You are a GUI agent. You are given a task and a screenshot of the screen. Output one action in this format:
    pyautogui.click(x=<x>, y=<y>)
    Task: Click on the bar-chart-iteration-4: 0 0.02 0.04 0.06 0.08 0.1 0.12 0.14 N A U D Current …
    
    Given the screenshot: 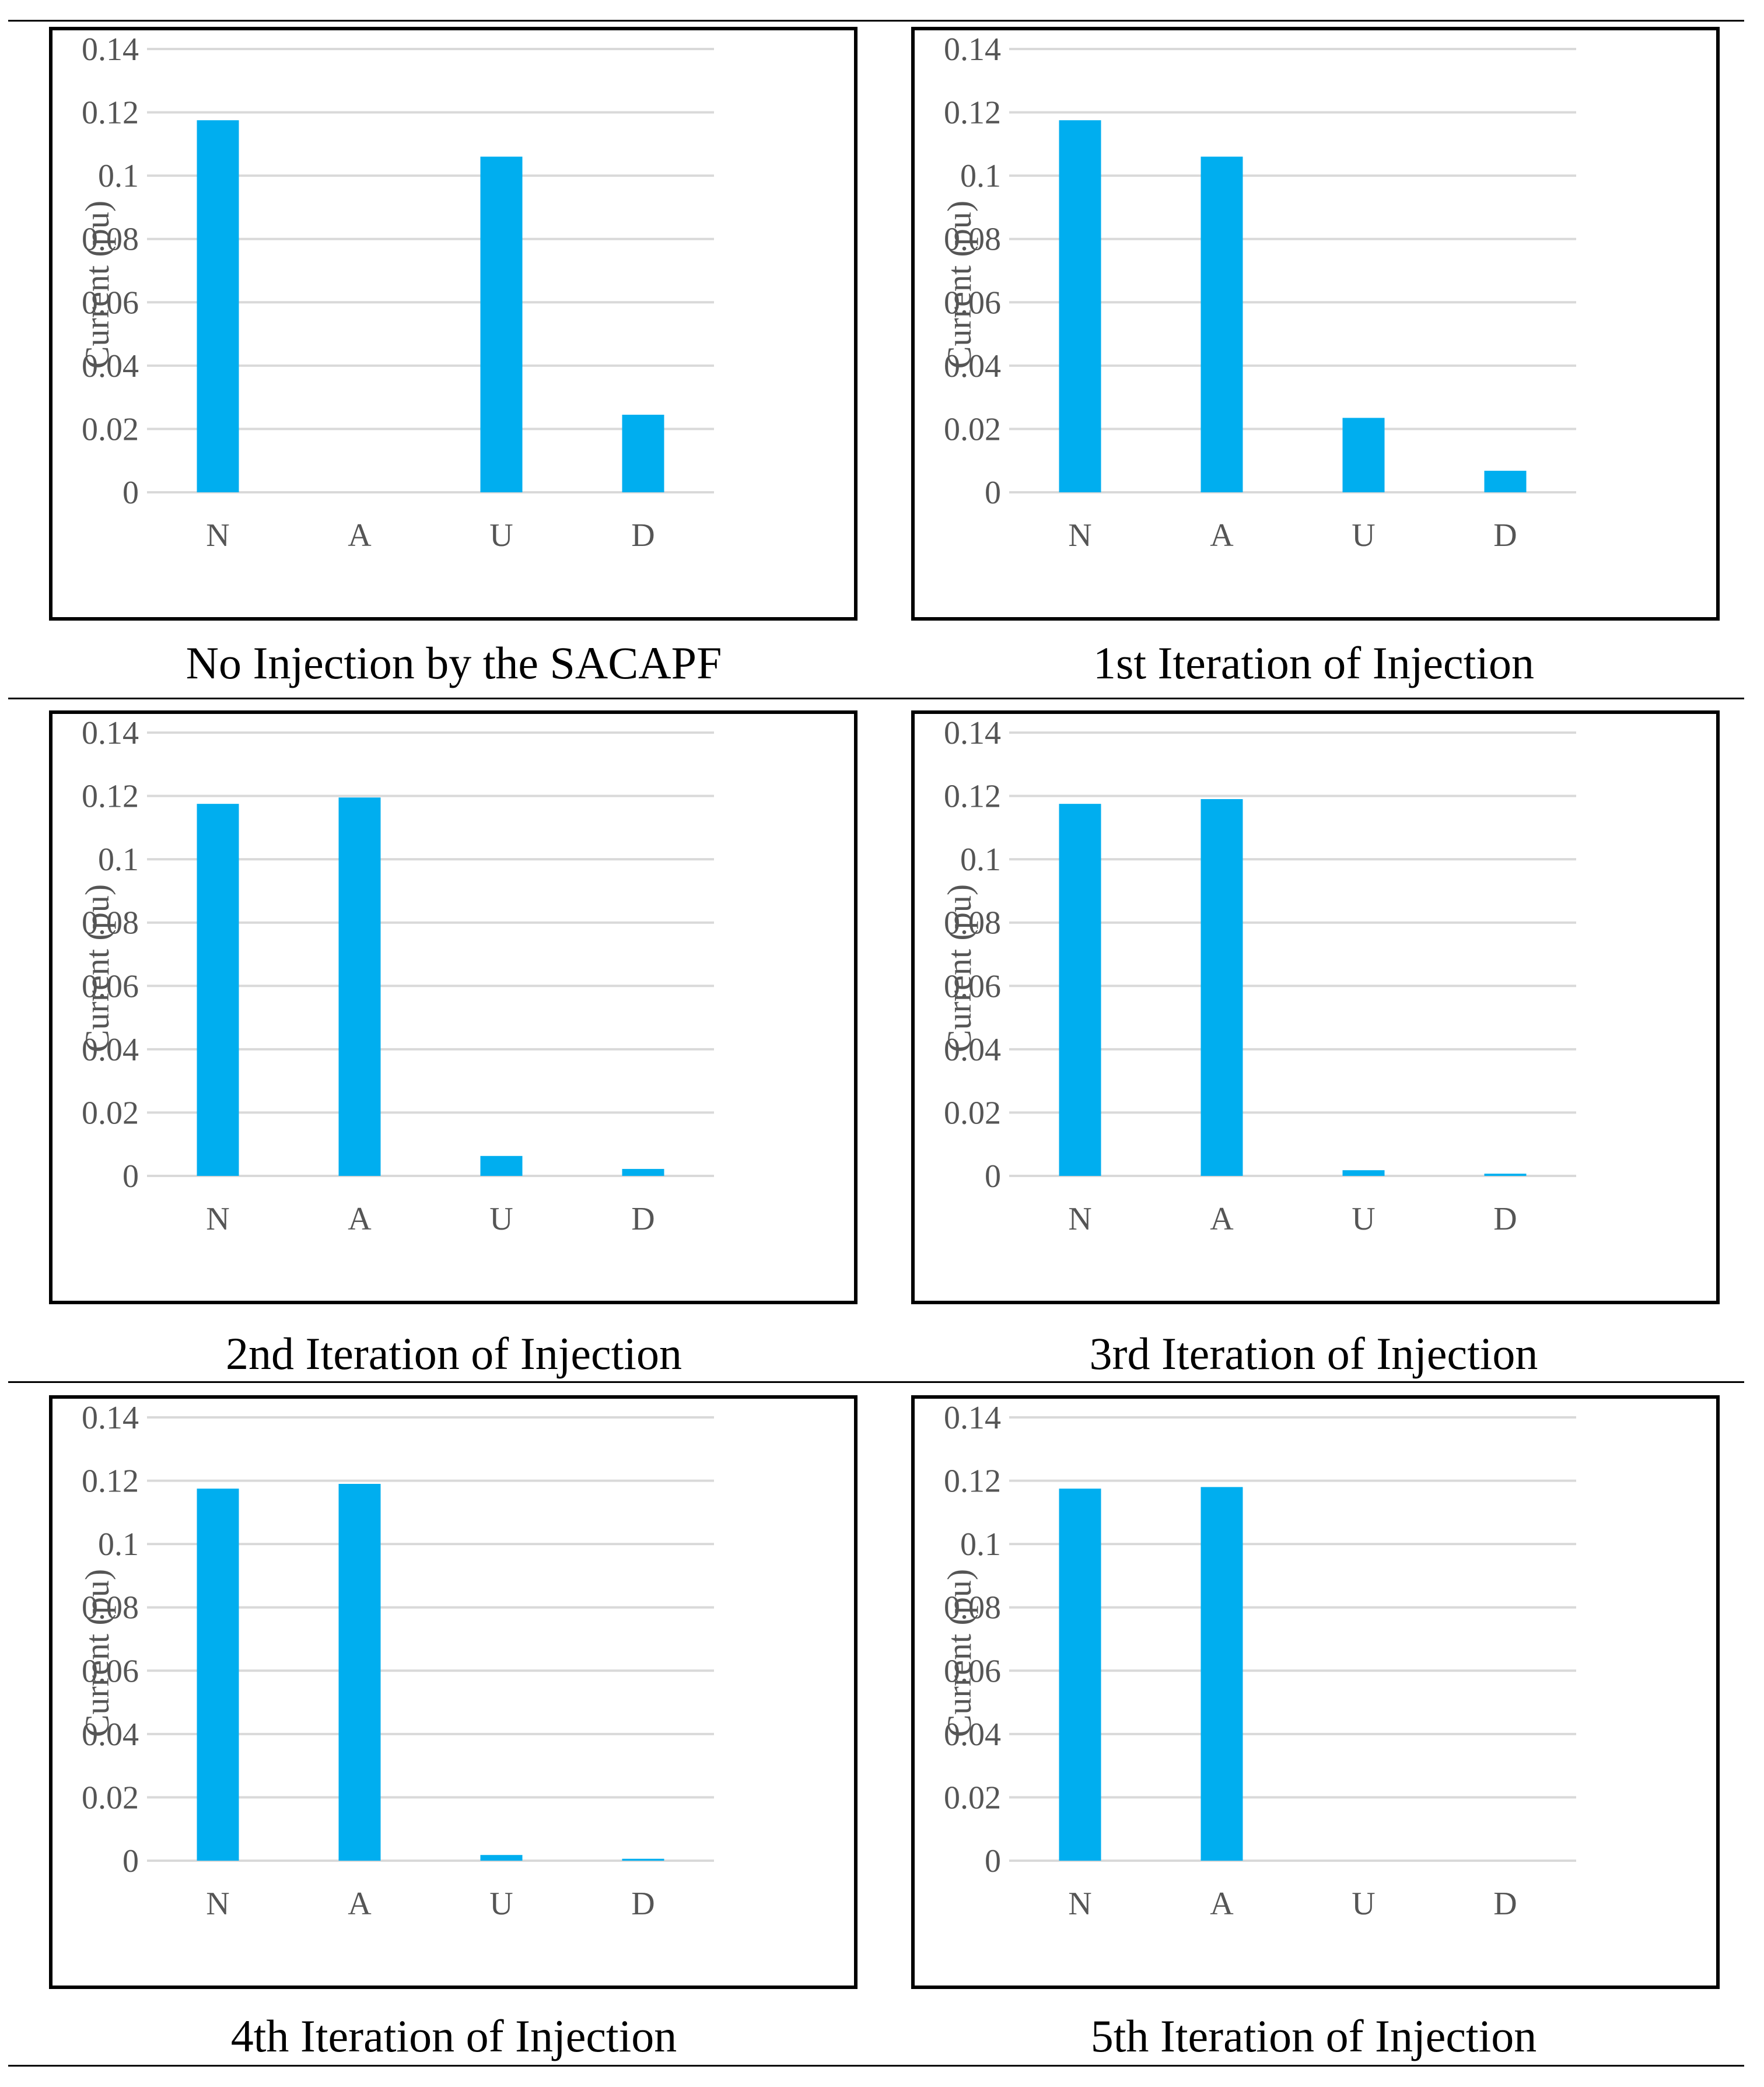 What is the action you would take?
    pyautogui.click(x=396, y=1661)
    